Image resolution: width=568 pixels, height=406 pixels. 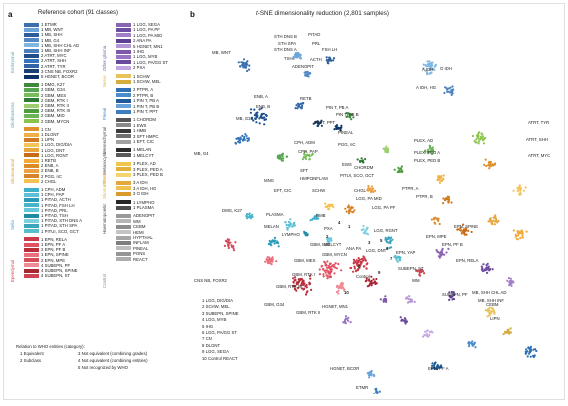 What do you see at coordinates (55, 255) in the screenshot?
I see `class-label: 1 EPN, SPINE` at bounding box center [55, 255].